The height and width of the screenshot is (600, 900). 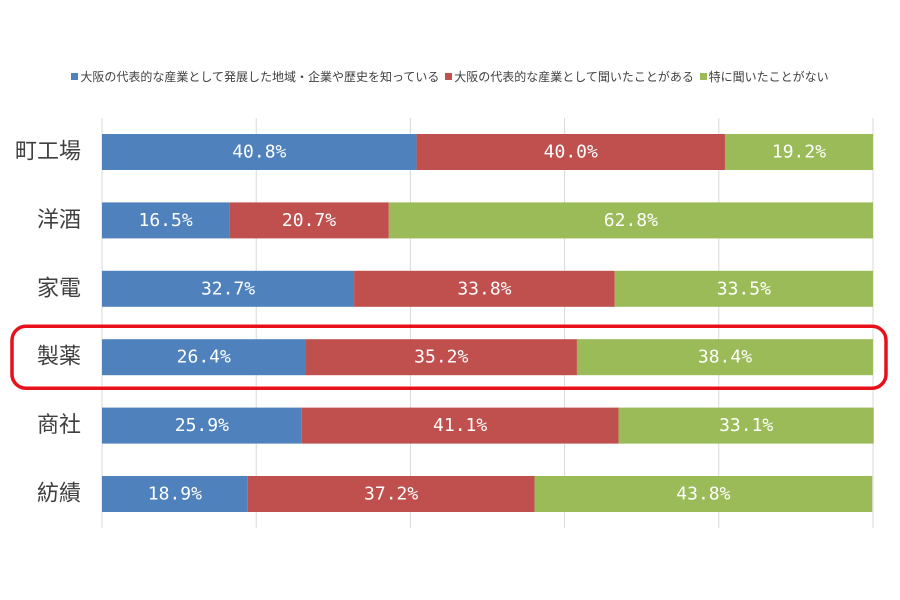 I want to click on data-label-3-series-3: 33.5%, so click(x=744, y=288).